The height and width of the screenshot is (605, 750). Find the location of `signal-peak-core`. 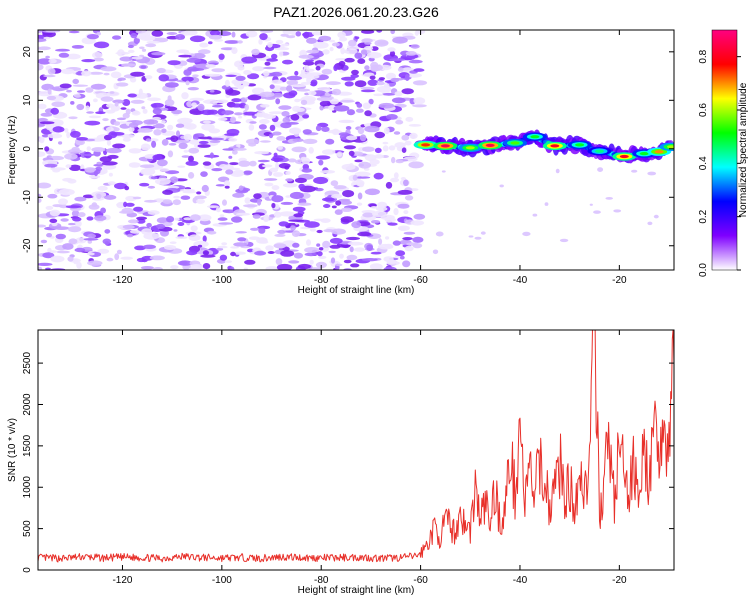

signal-peak-core is located at coordinates (555, 146).